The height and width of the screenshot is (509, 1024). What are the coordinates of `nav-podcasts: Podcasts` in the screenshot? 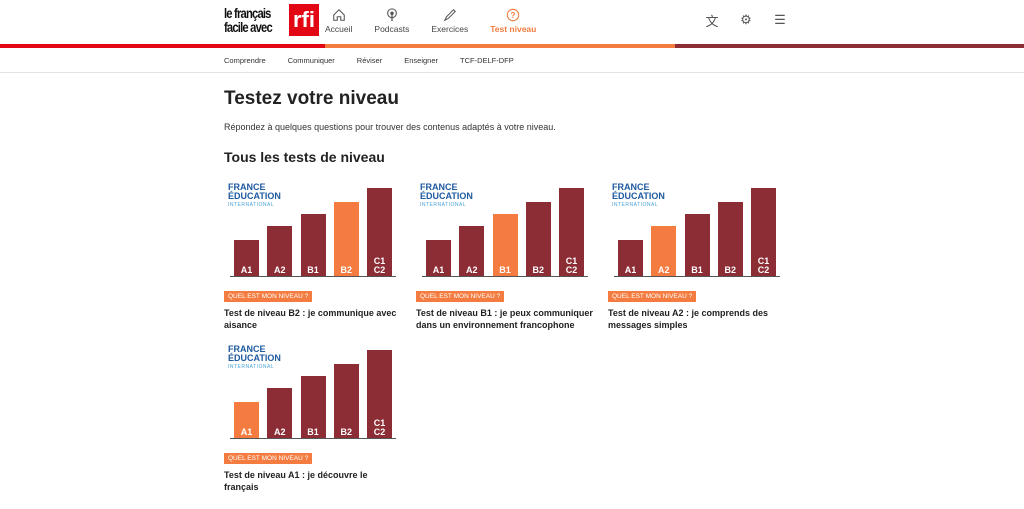 It's located at (391, 21).